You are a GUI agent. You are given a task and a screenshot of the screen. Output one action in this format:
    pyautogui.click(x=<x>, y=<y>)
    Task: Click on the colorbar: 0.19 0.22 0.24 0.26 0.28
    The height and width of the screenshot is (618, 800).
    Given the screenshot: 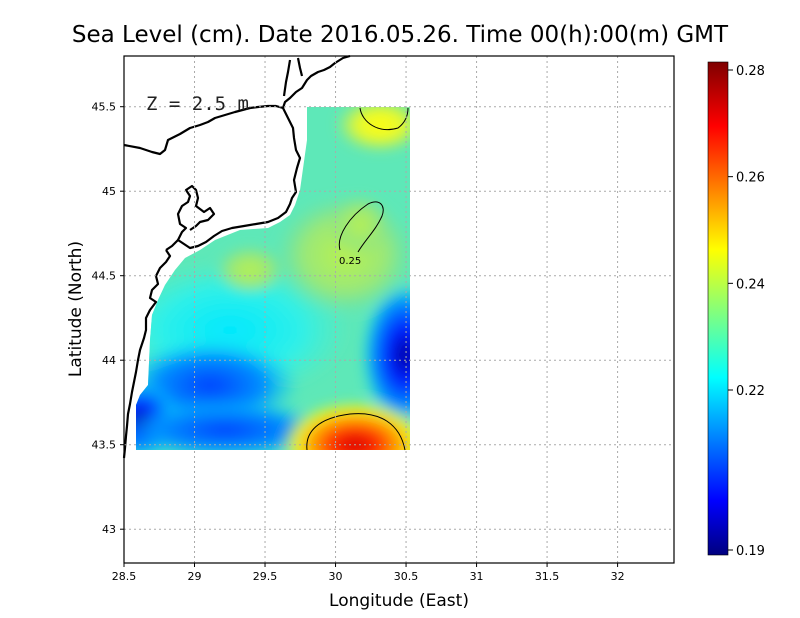 What is the action you would take?
    pyautogui.click(x=736, y=310)
    